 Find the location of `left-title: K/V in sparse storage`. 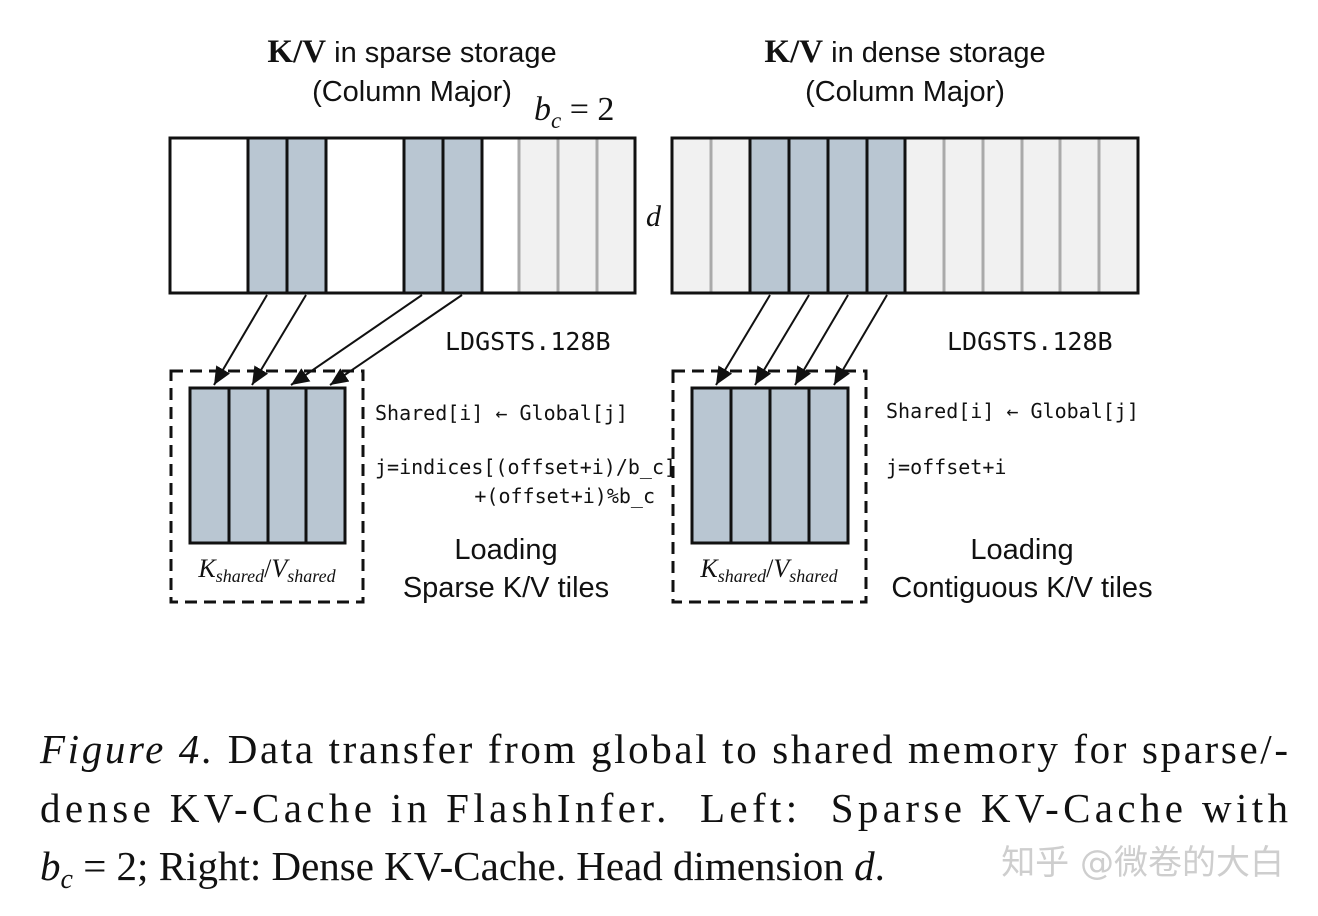

left-title: K/V in sparse storage is located at coordinates (411, 52).